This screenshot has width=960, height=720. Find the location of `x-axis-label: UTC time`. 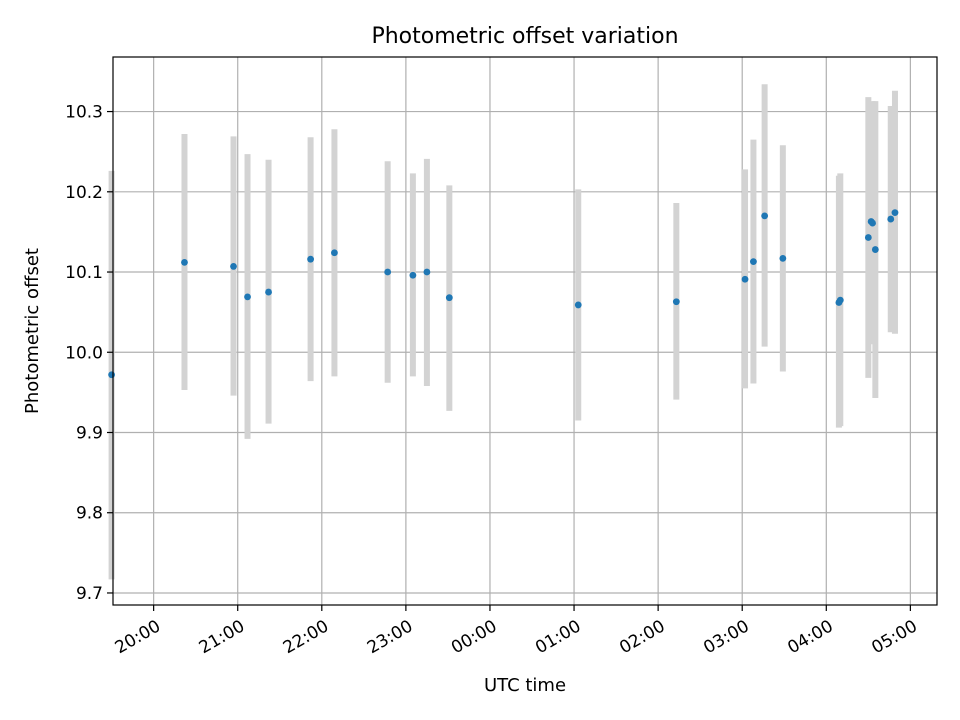

x-axis-label: UTC time is located at coordinates (525, 685).